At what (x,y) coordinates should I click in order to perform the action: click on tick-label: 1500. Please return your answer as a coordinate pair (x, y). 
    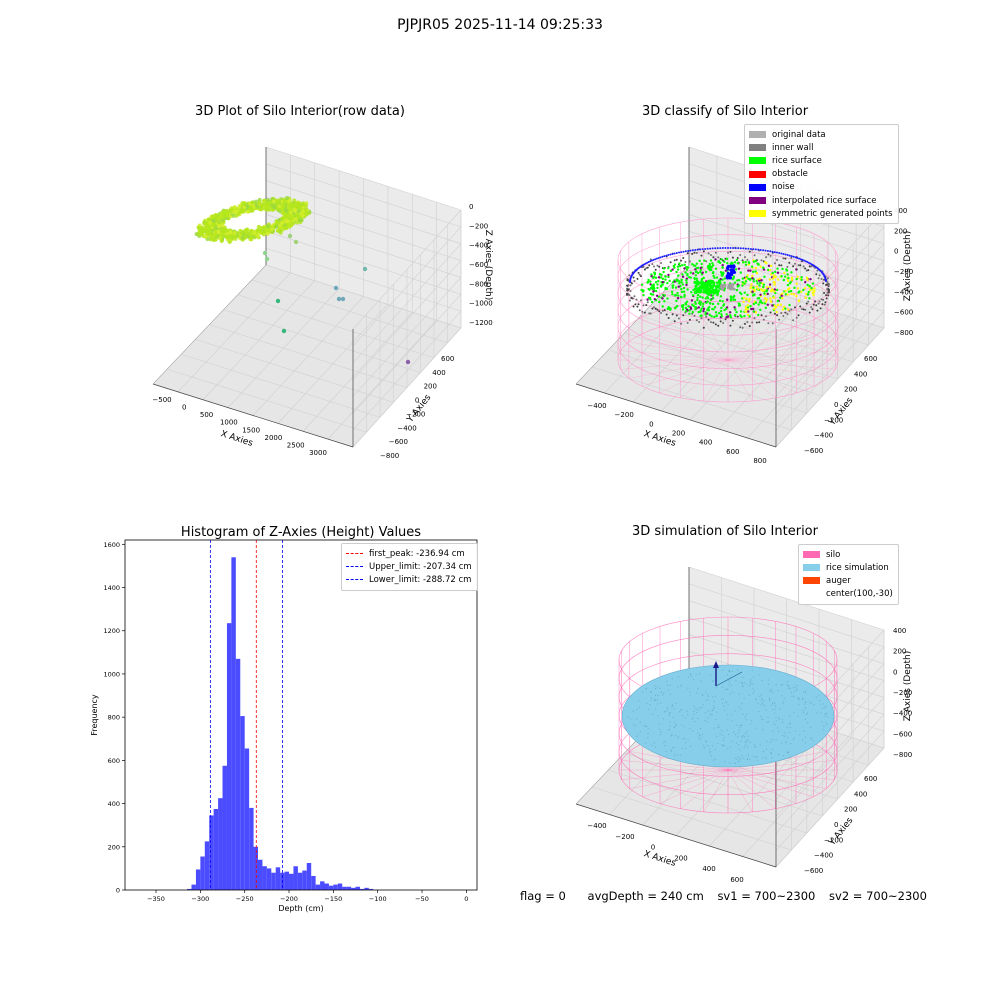
    Looking at the image, I should click on (251, 430).